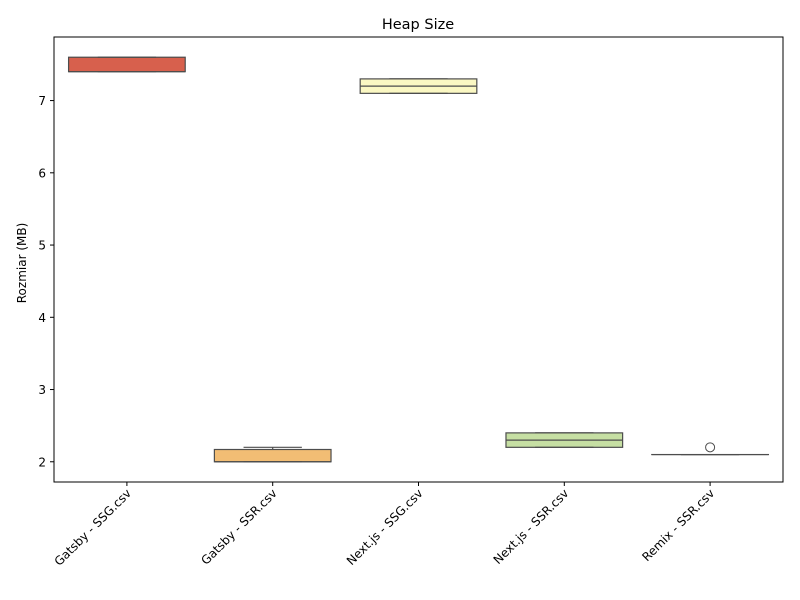 The width and height of the screenshot is (800, 600). I want to click on x-tick-label-3: Next.js - SSR.csv, so click(531, 526).